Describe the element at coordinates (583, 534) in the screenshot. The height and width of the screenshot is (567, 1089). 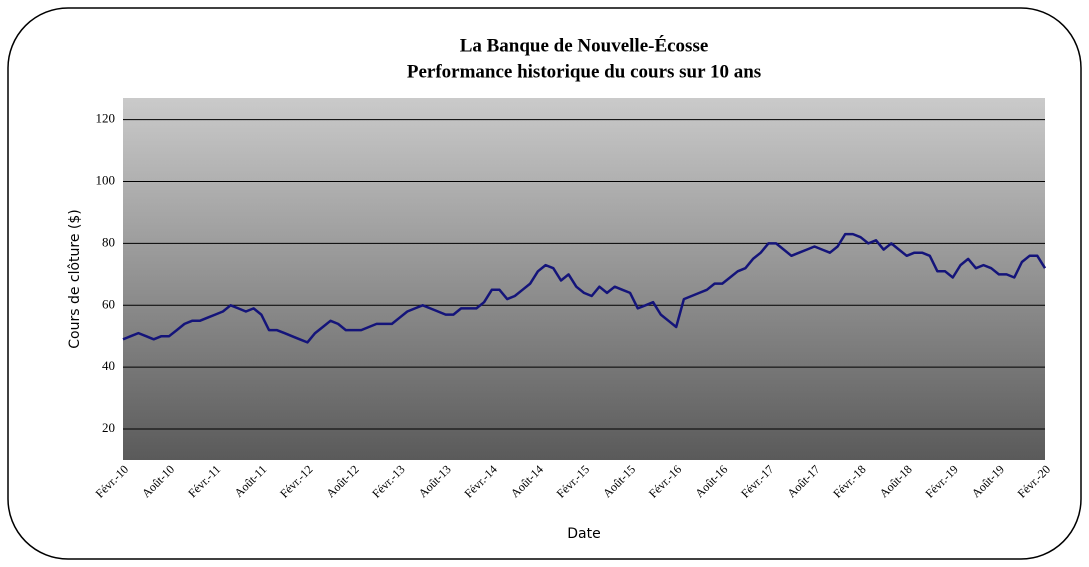
I see `x-axis-label: Date` at that location.